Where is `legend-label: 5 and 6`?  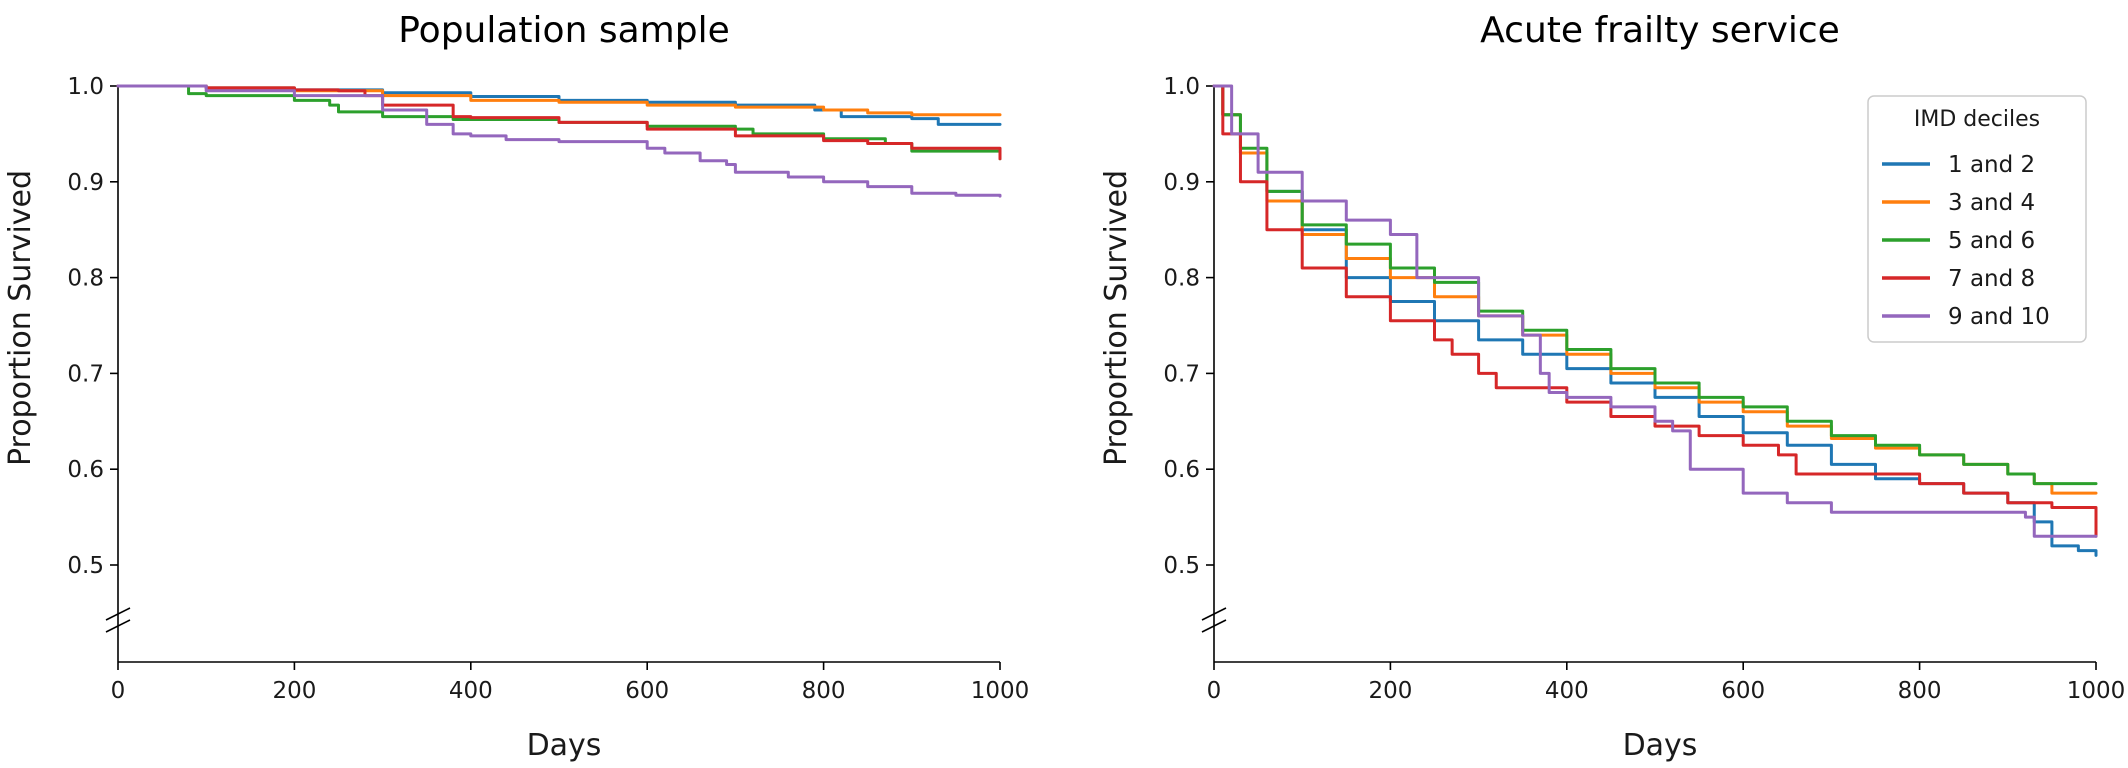 legend-label: 5 and 6 is located at coordinates (1991, 241).